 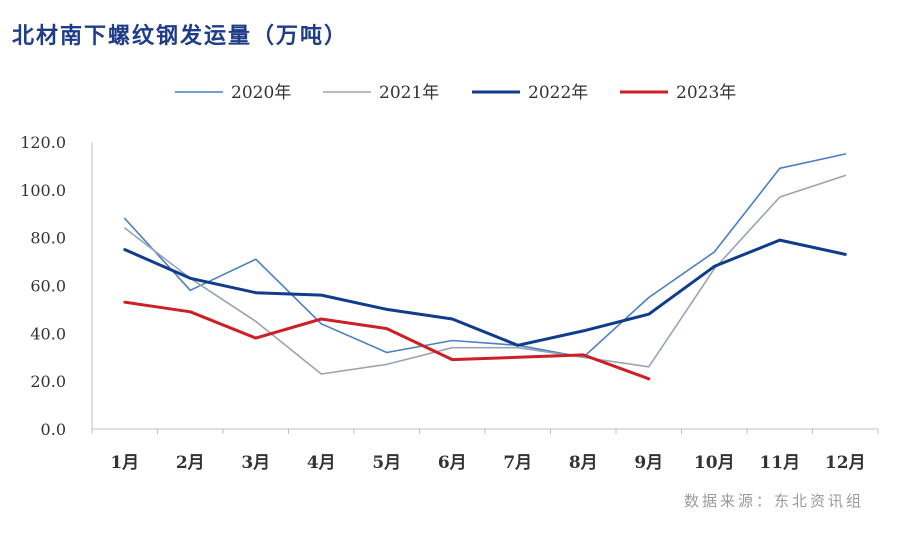 What do you see at coordinates (48, 286) in the screenshot?
I see `y-tick-label: 60.0` at bounding box center [48, 286].